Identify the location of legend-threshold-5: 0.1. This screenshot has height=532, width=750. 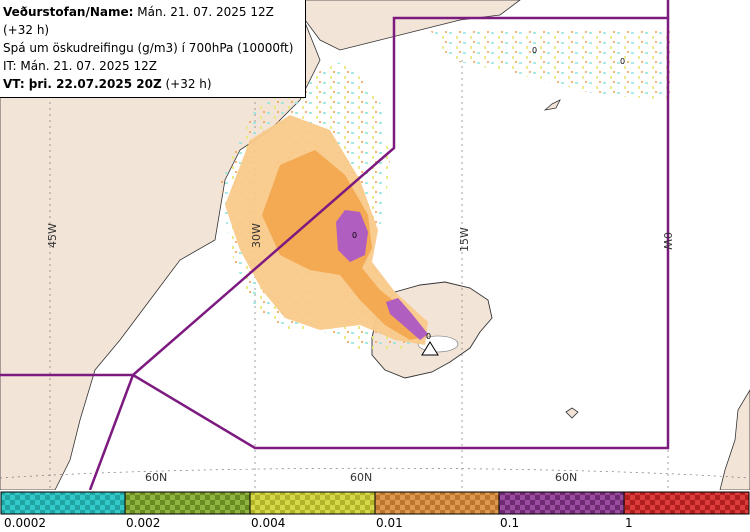
(510, 523).